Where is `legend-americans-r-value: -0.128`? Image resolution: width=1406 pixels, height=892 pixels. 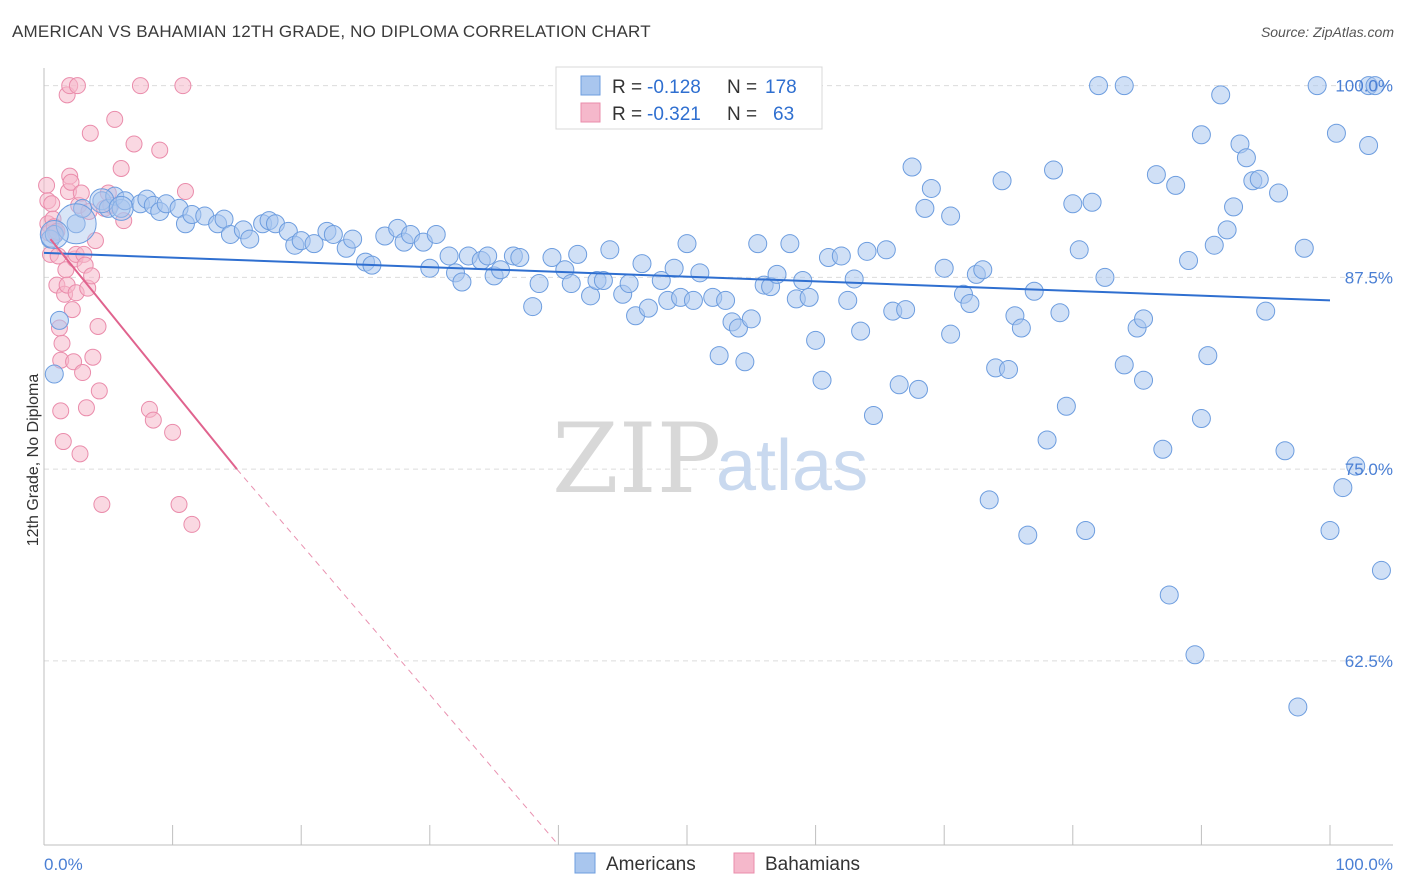 legend-americans-r-value: -0.128 is located at coordinates (674, 87).